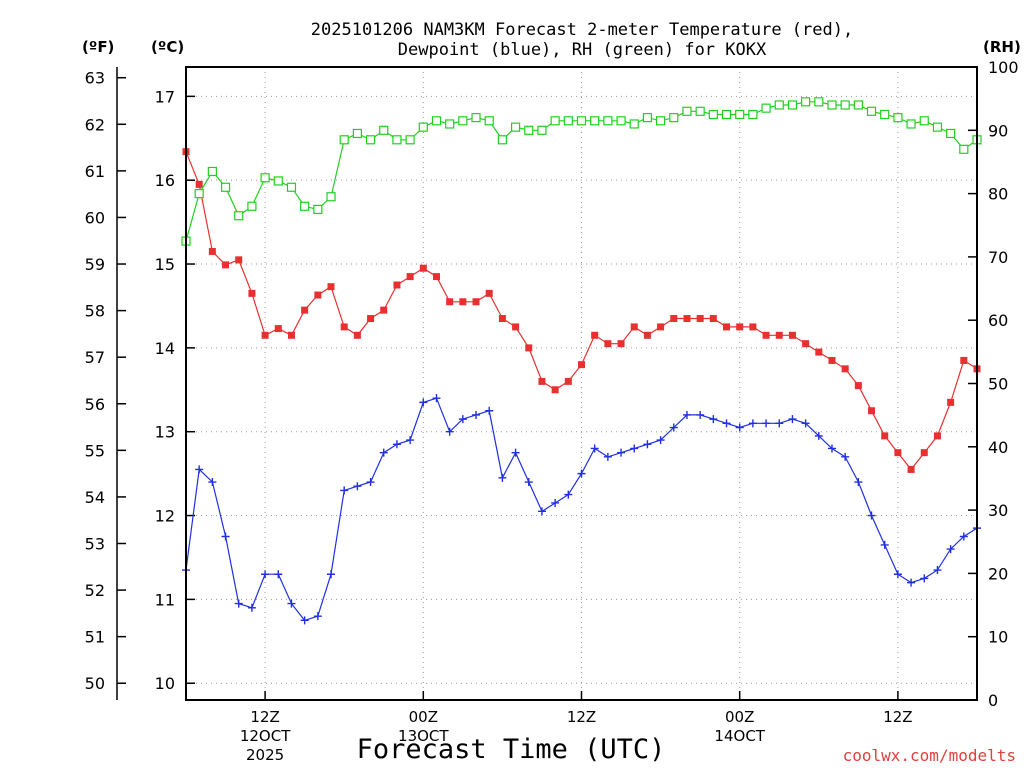  What do you see at coordinates (998, 320) in the screenshot?
I see `rh-tick-label: 60` at bounding box center [998, 320].